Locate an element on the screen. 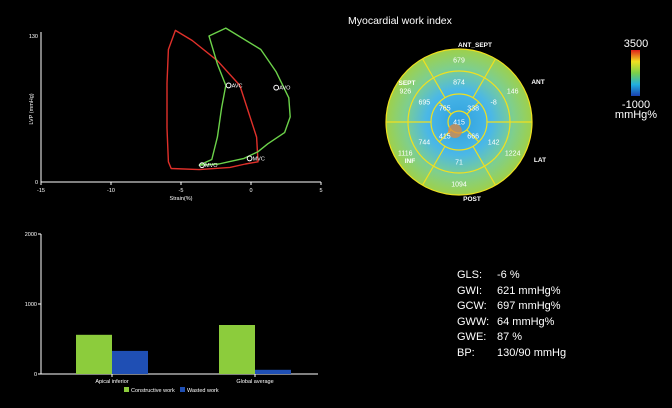  metric-row: GLS: -6 % is located at coordinates (511, 276).